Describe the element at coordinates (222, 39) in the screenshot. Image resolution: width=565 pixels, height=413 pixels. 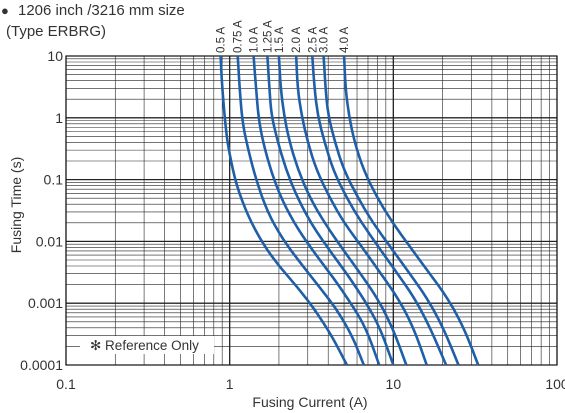
I see `series-label: 0.5 A` at that location.